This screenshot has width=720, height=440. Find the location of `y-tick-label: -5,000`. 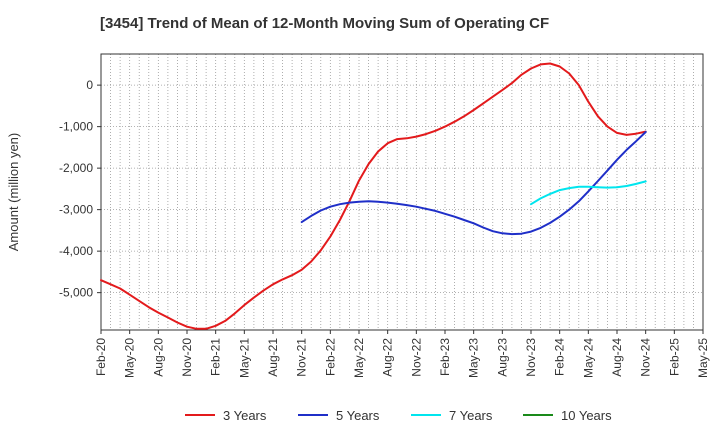

y-tick-label: -5,000 is located at coordinates (76, 293).